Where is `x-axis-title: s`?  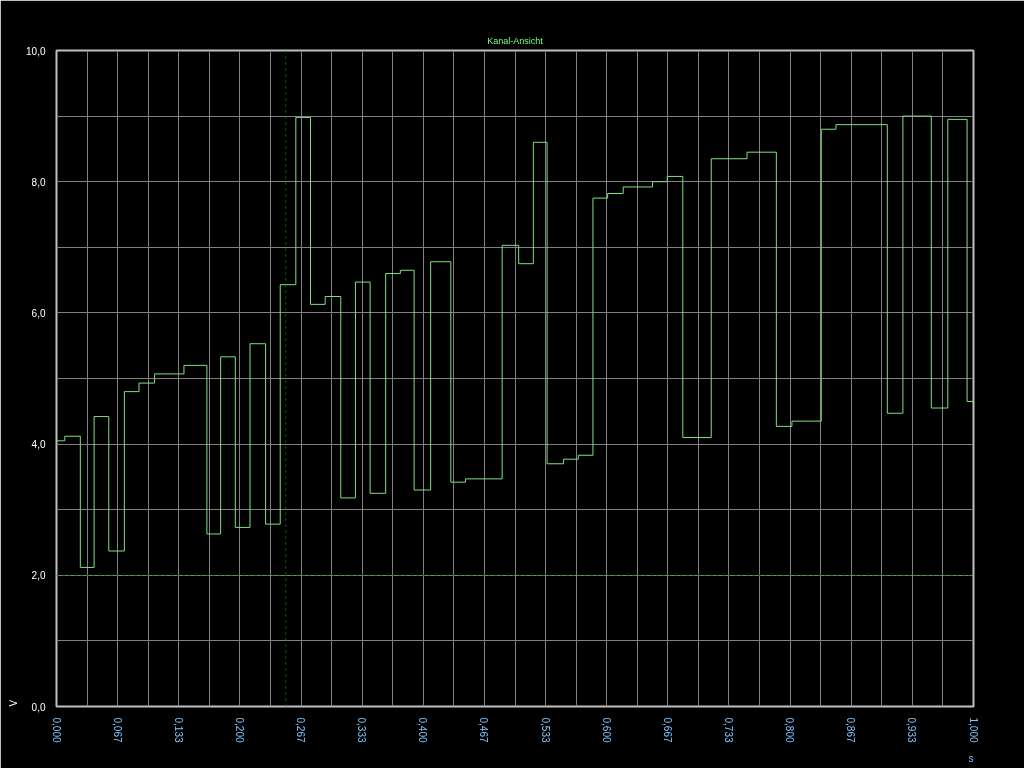 x-axis-title: s is located at coordinates (971, 758).